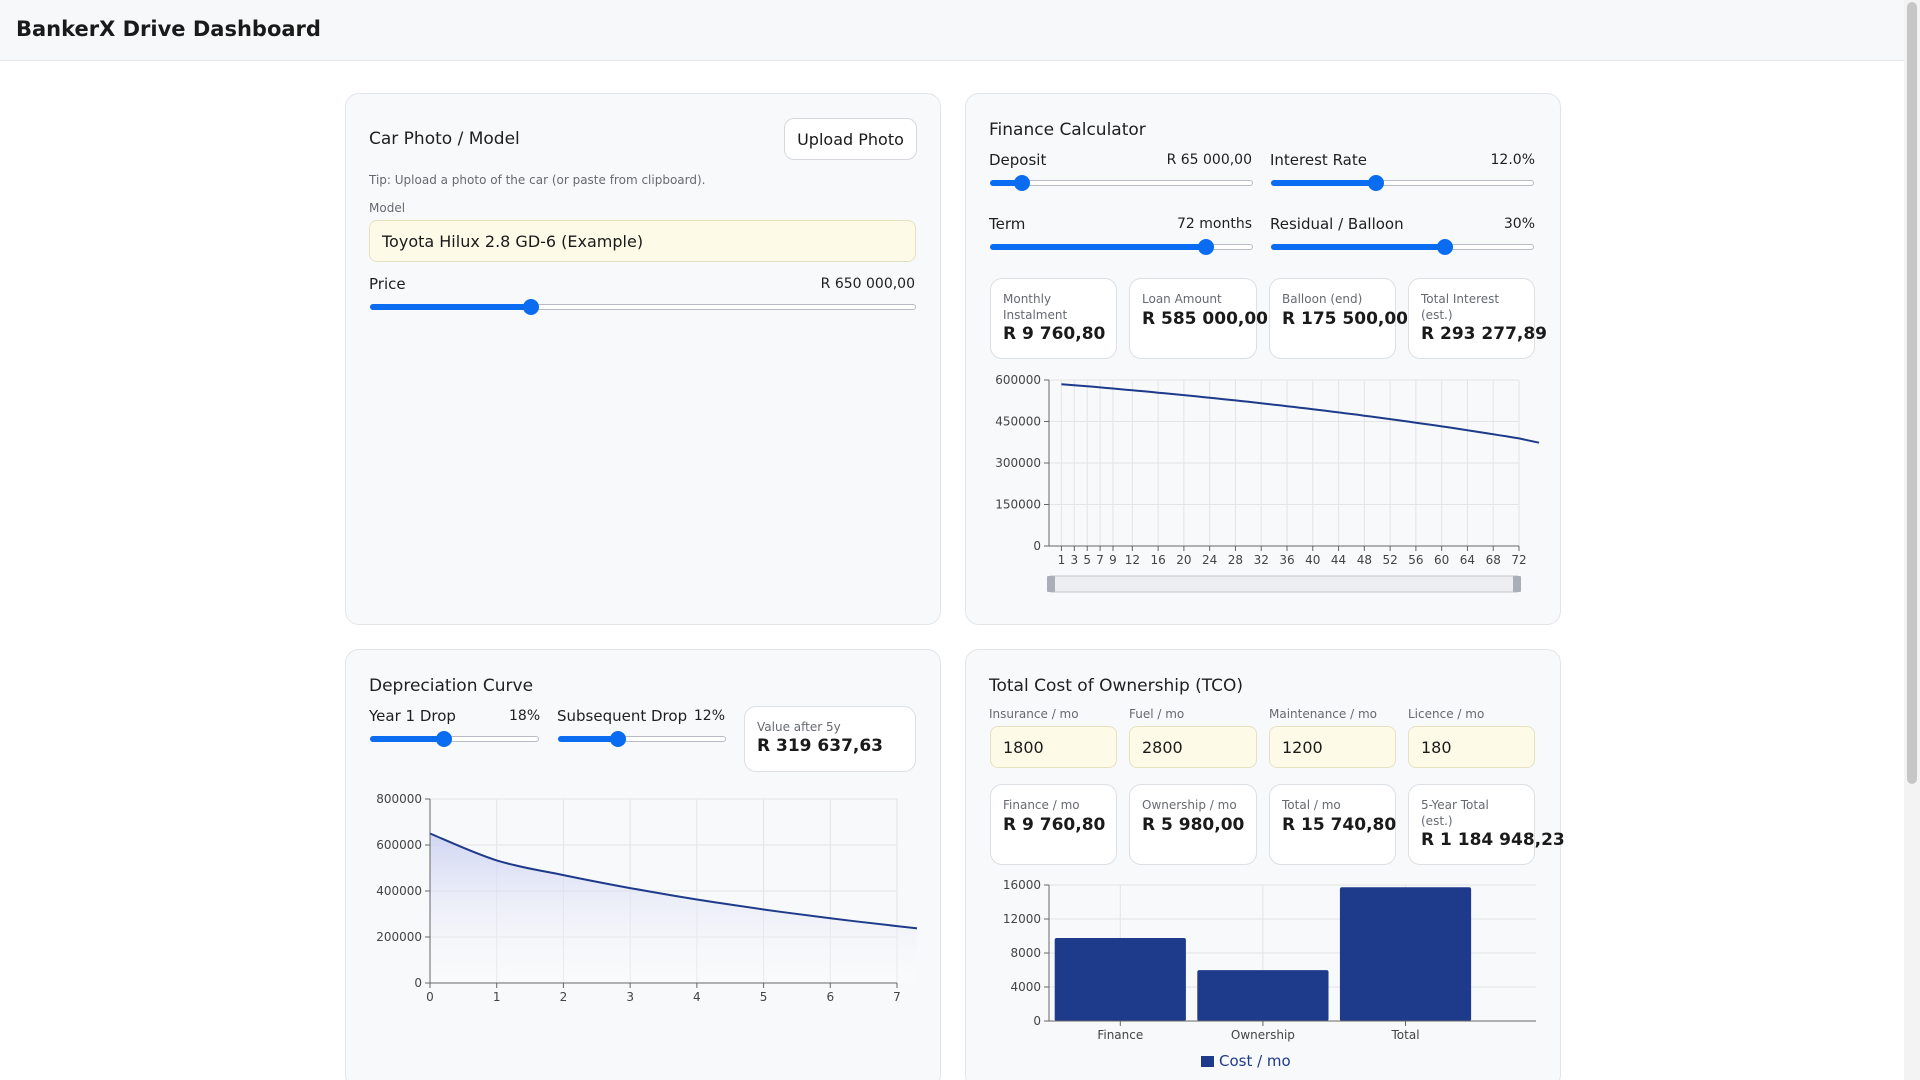  What do you see at coordinates (531, 307) in the screenshot?
I see `price-slider-thumb` at bounding box center [531, 307].